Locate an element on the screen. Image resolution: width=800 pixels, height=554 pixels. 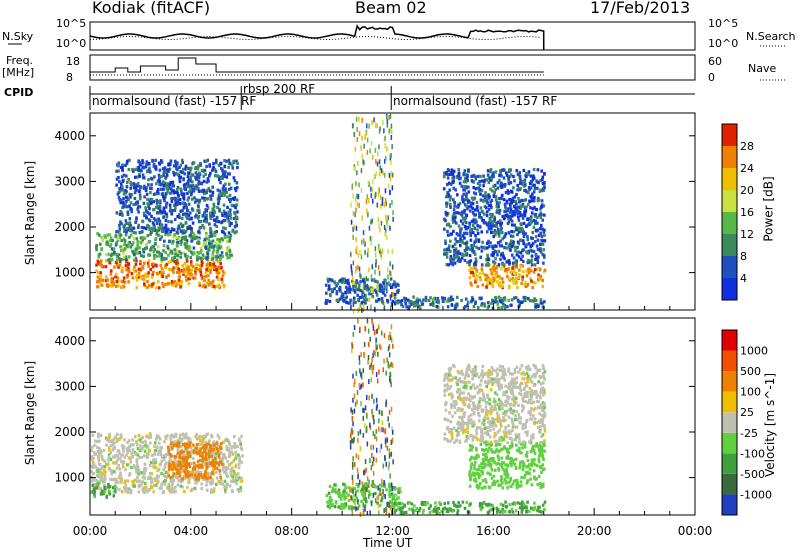
power-colorbar-swatch is located at coordinates (729, 289).